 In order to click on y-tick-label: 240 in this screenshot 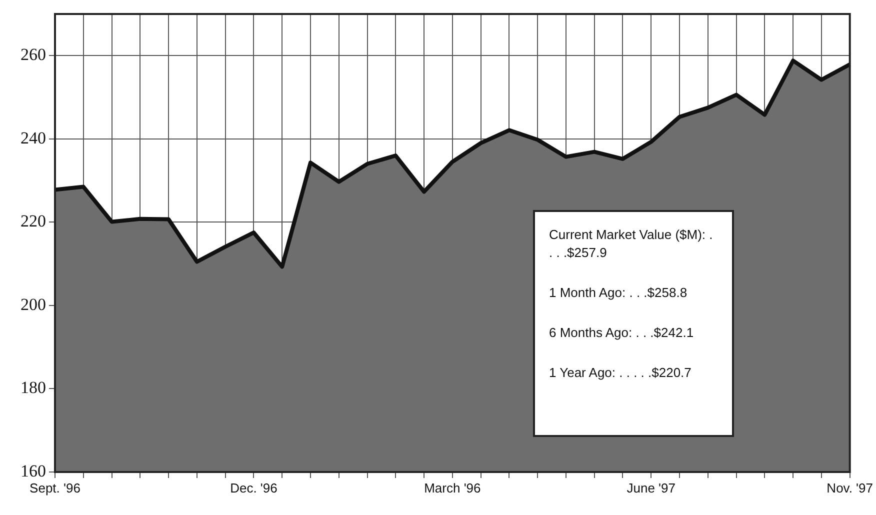, I will do `click(33, 138)`.